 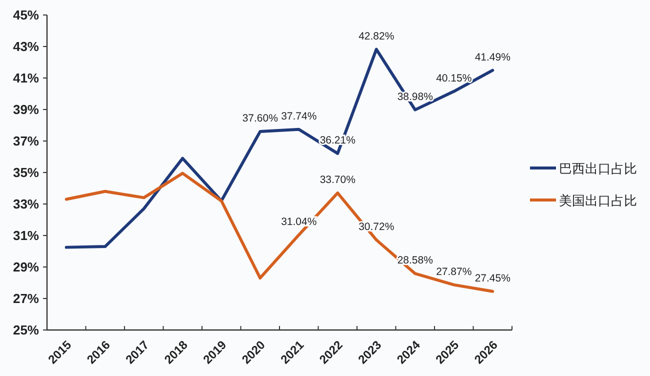 What do you see at coordinates (26, 298) in the screenshot?
I see `y-tick-label: 27%` at bounding box center [26, 298].